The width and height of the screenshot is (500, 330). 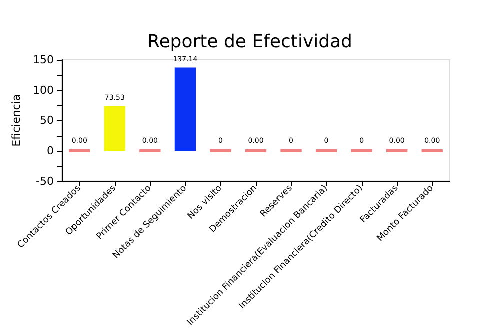 What do you see at coordinates (47, 121) in the screenshot?
I see `y-tick-label: 50` at bounding box center [47, 121].